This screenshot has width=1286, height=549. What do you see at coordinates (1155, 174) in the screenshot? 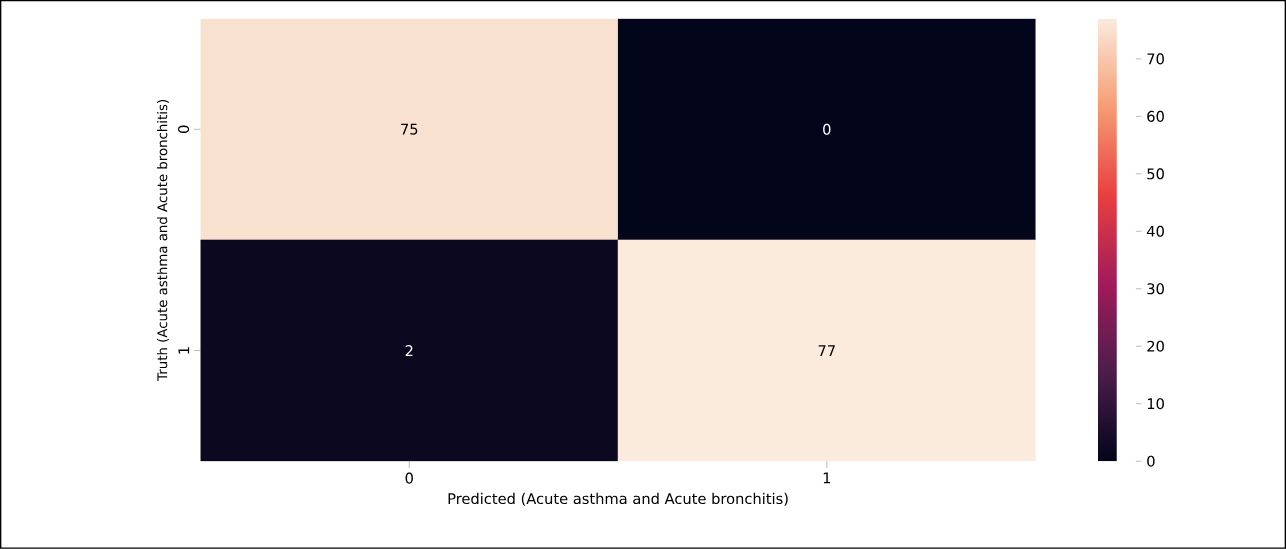
I see `color-bar-label: 50` at bounding box center [1155, 174].